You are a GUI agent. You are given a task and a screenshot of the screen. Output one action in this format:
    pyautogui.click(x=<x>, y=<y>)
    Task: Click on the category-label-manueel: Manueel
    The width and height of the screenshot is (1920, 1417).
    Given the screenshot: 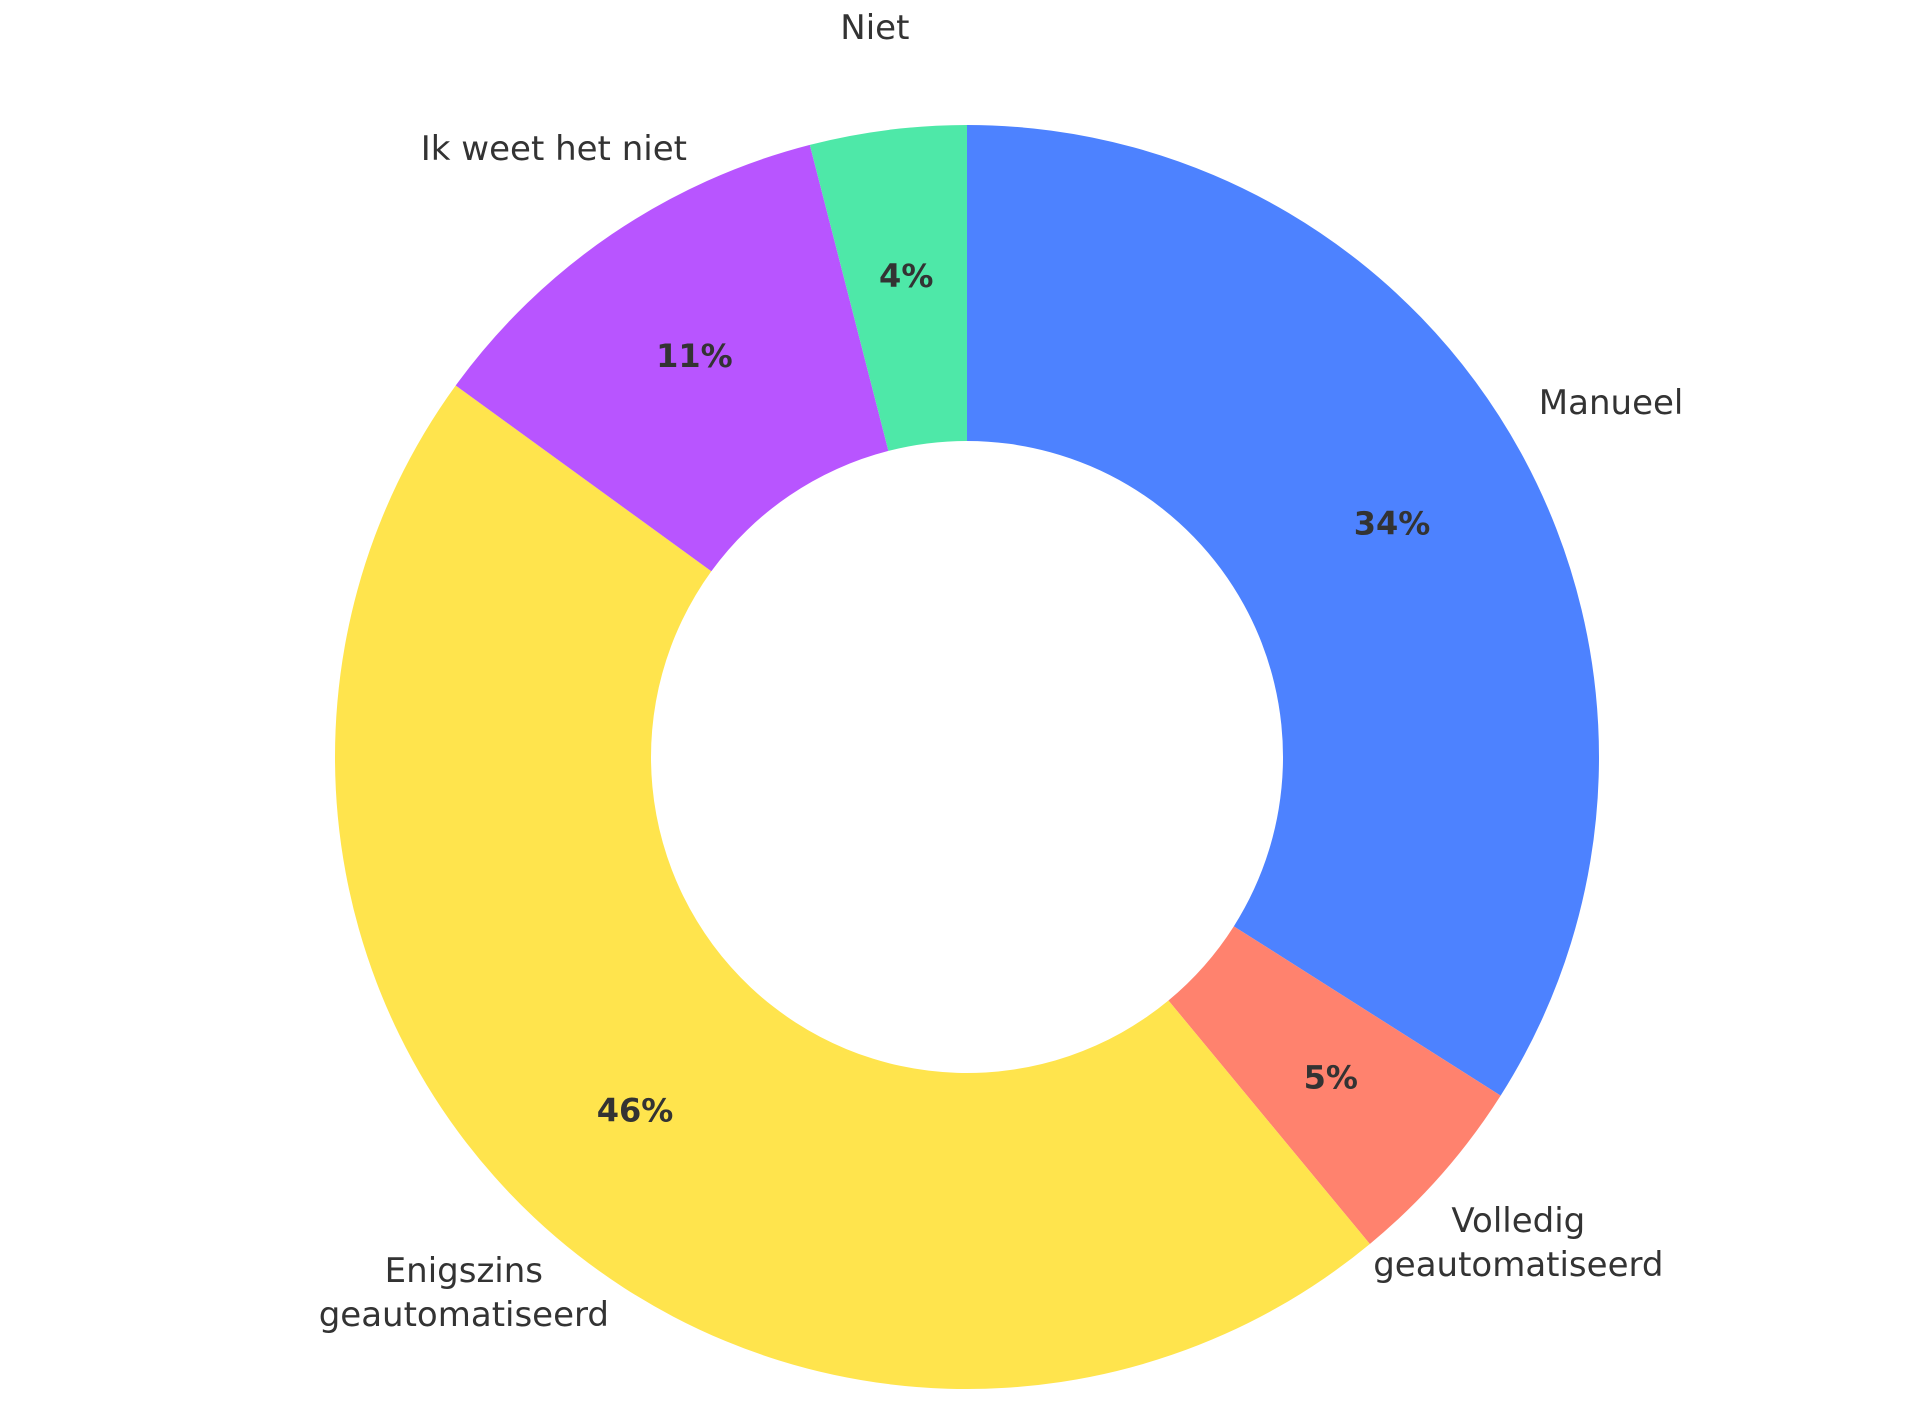 What is the action you would take?
    pyautogui.click(x=1611, y=403)
    